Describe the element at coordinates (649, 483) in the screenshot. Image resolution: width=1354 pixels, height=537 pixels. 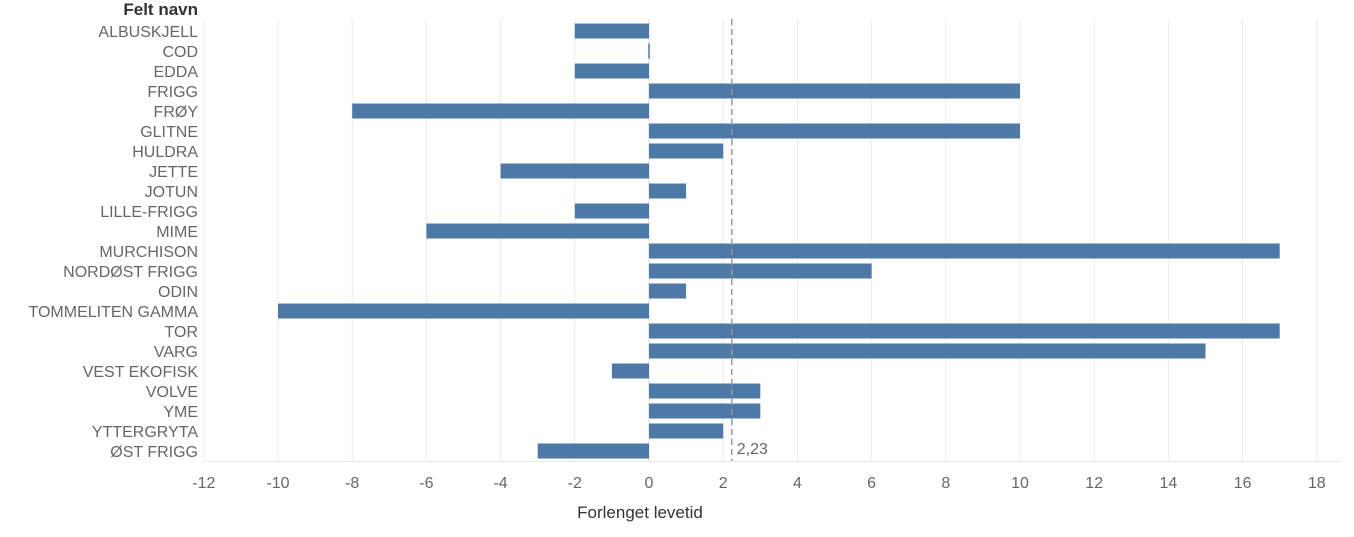
I see `x-tick-label: 0` at that location.